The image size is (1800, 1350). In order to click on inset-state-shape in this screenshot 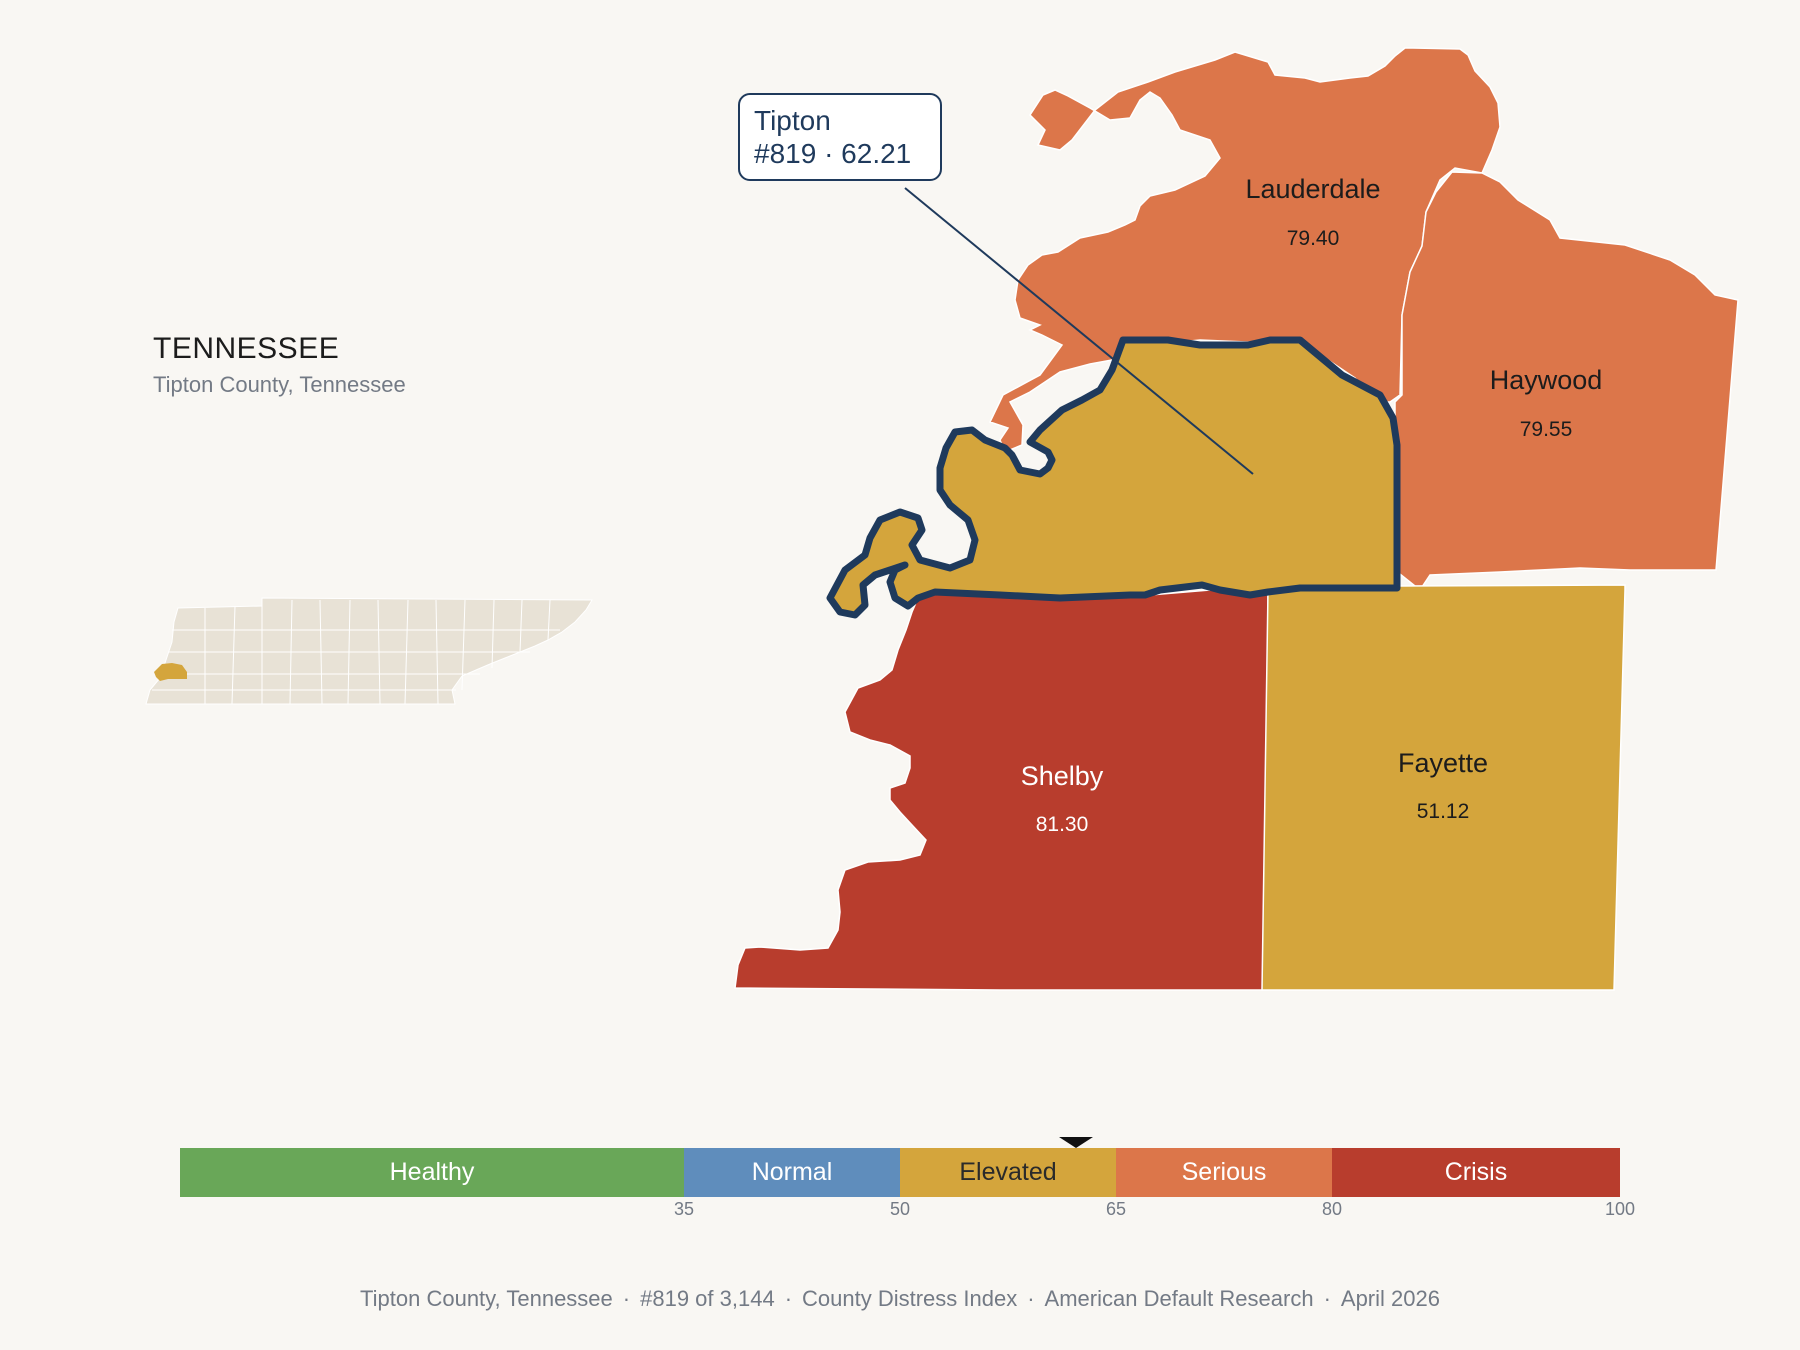, I will do `click(369, 651)`.